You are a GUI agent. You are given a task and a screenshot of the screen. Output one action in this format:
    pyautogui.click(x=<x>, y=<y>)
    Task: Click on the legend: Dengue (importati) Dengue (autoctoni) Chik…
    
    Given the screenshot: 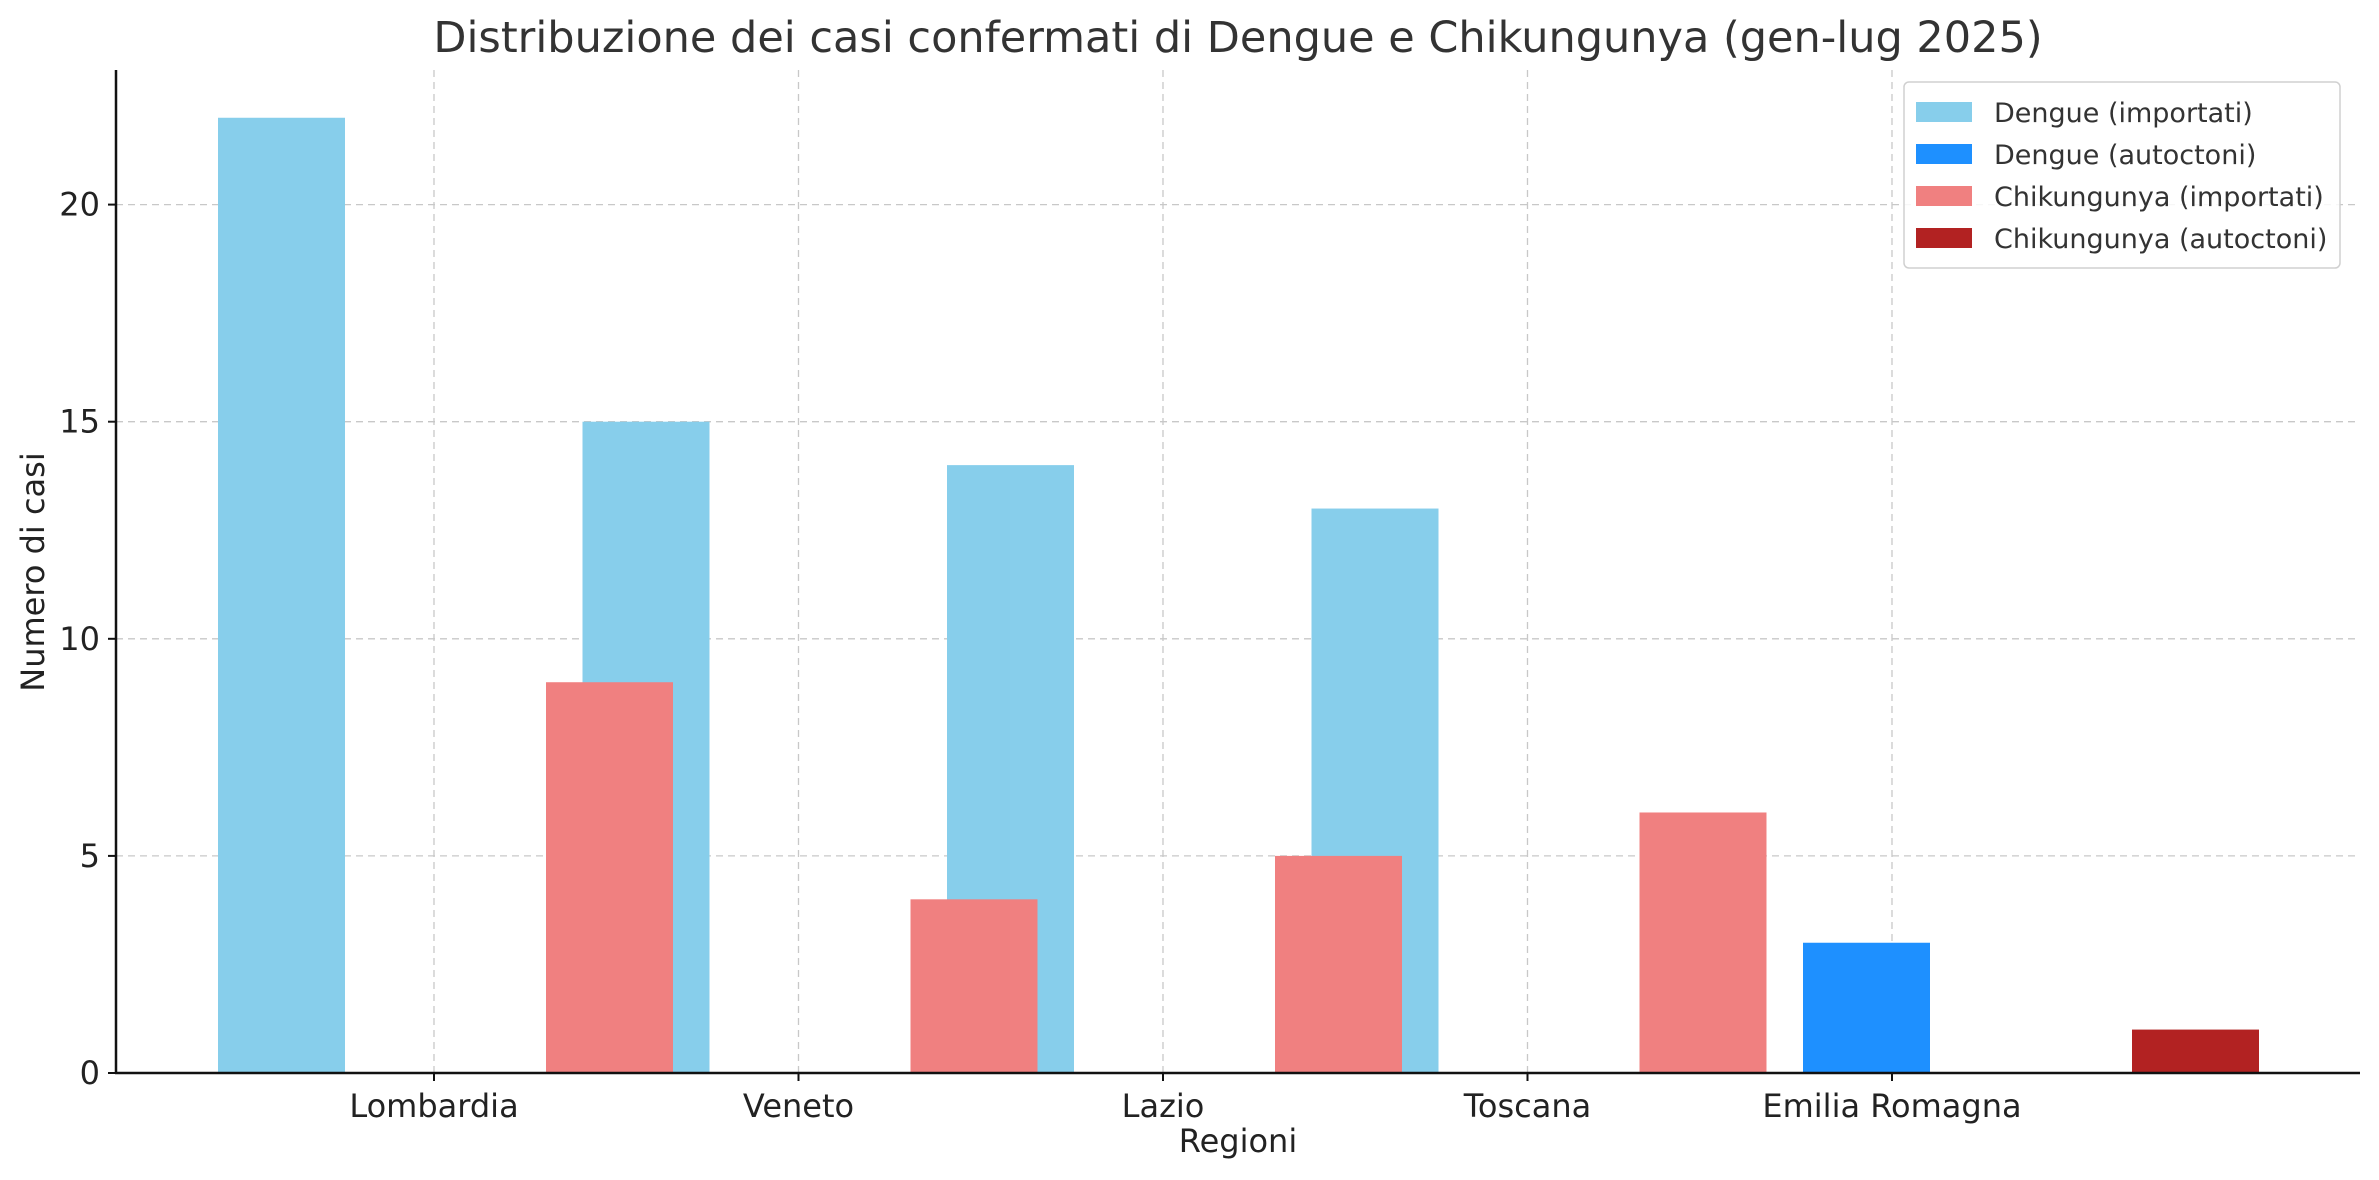 What is the action you would take?
    pyautogui.click(x=2122, y=175)
    